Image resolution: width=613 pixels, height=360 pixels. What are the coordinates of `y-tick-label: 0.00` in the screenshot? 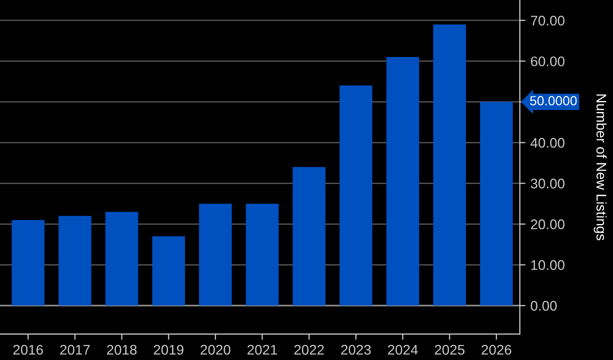 It's located at (543, 305).